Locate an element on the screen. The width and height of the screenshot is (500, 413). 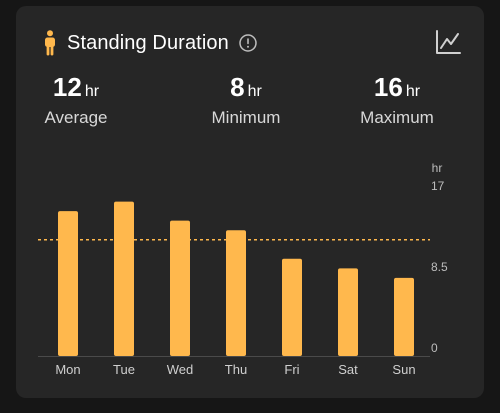
bar-wed is located at coordinates (180, 288).